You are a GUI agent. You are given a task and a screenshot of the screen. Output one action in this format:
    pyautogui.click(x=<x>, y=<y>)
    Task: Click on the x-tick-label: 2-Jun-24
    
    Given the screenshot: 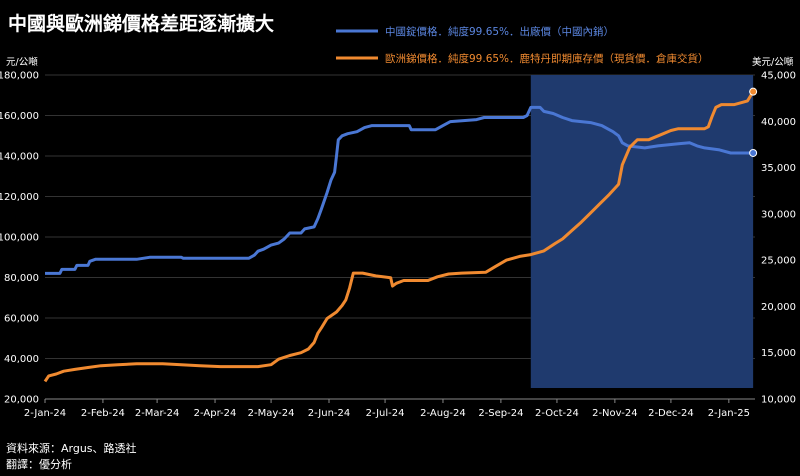 What is the action you would take?
    pyautogui.click(x=329, y=413)
    